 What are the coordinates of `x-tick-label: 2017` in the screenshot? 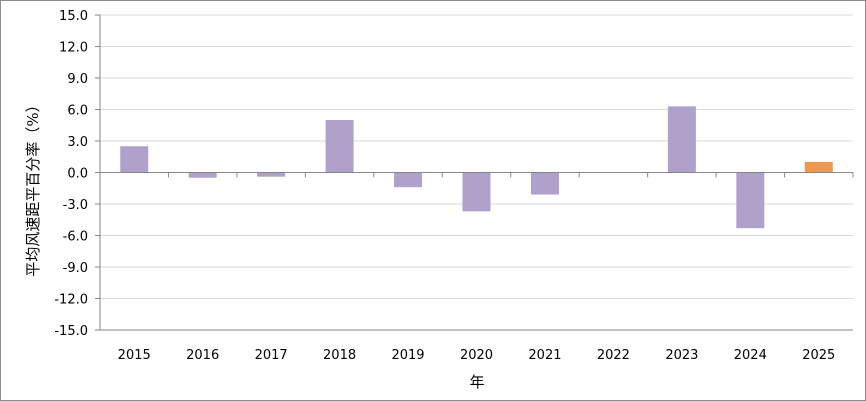 It's located at (271, 355).